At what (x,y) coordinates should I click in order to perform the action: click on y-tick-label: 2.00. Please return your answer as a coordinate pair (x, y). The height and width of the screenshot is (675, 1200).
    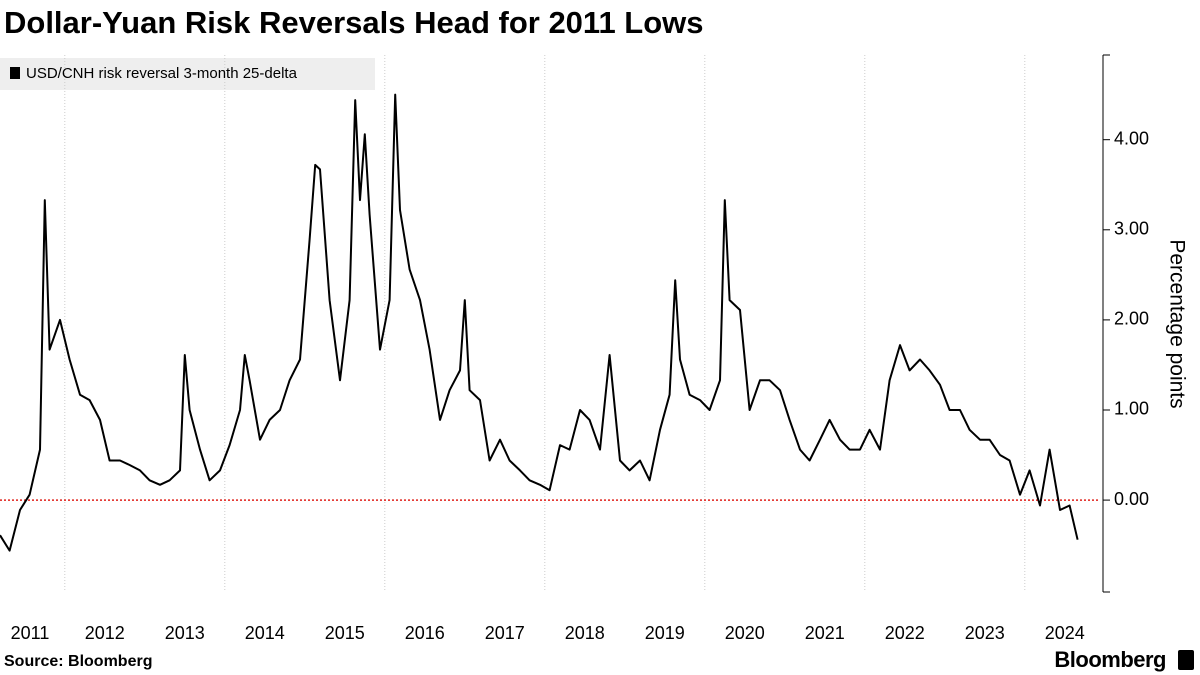
    Looking at the image, I should click on (1131, 319).